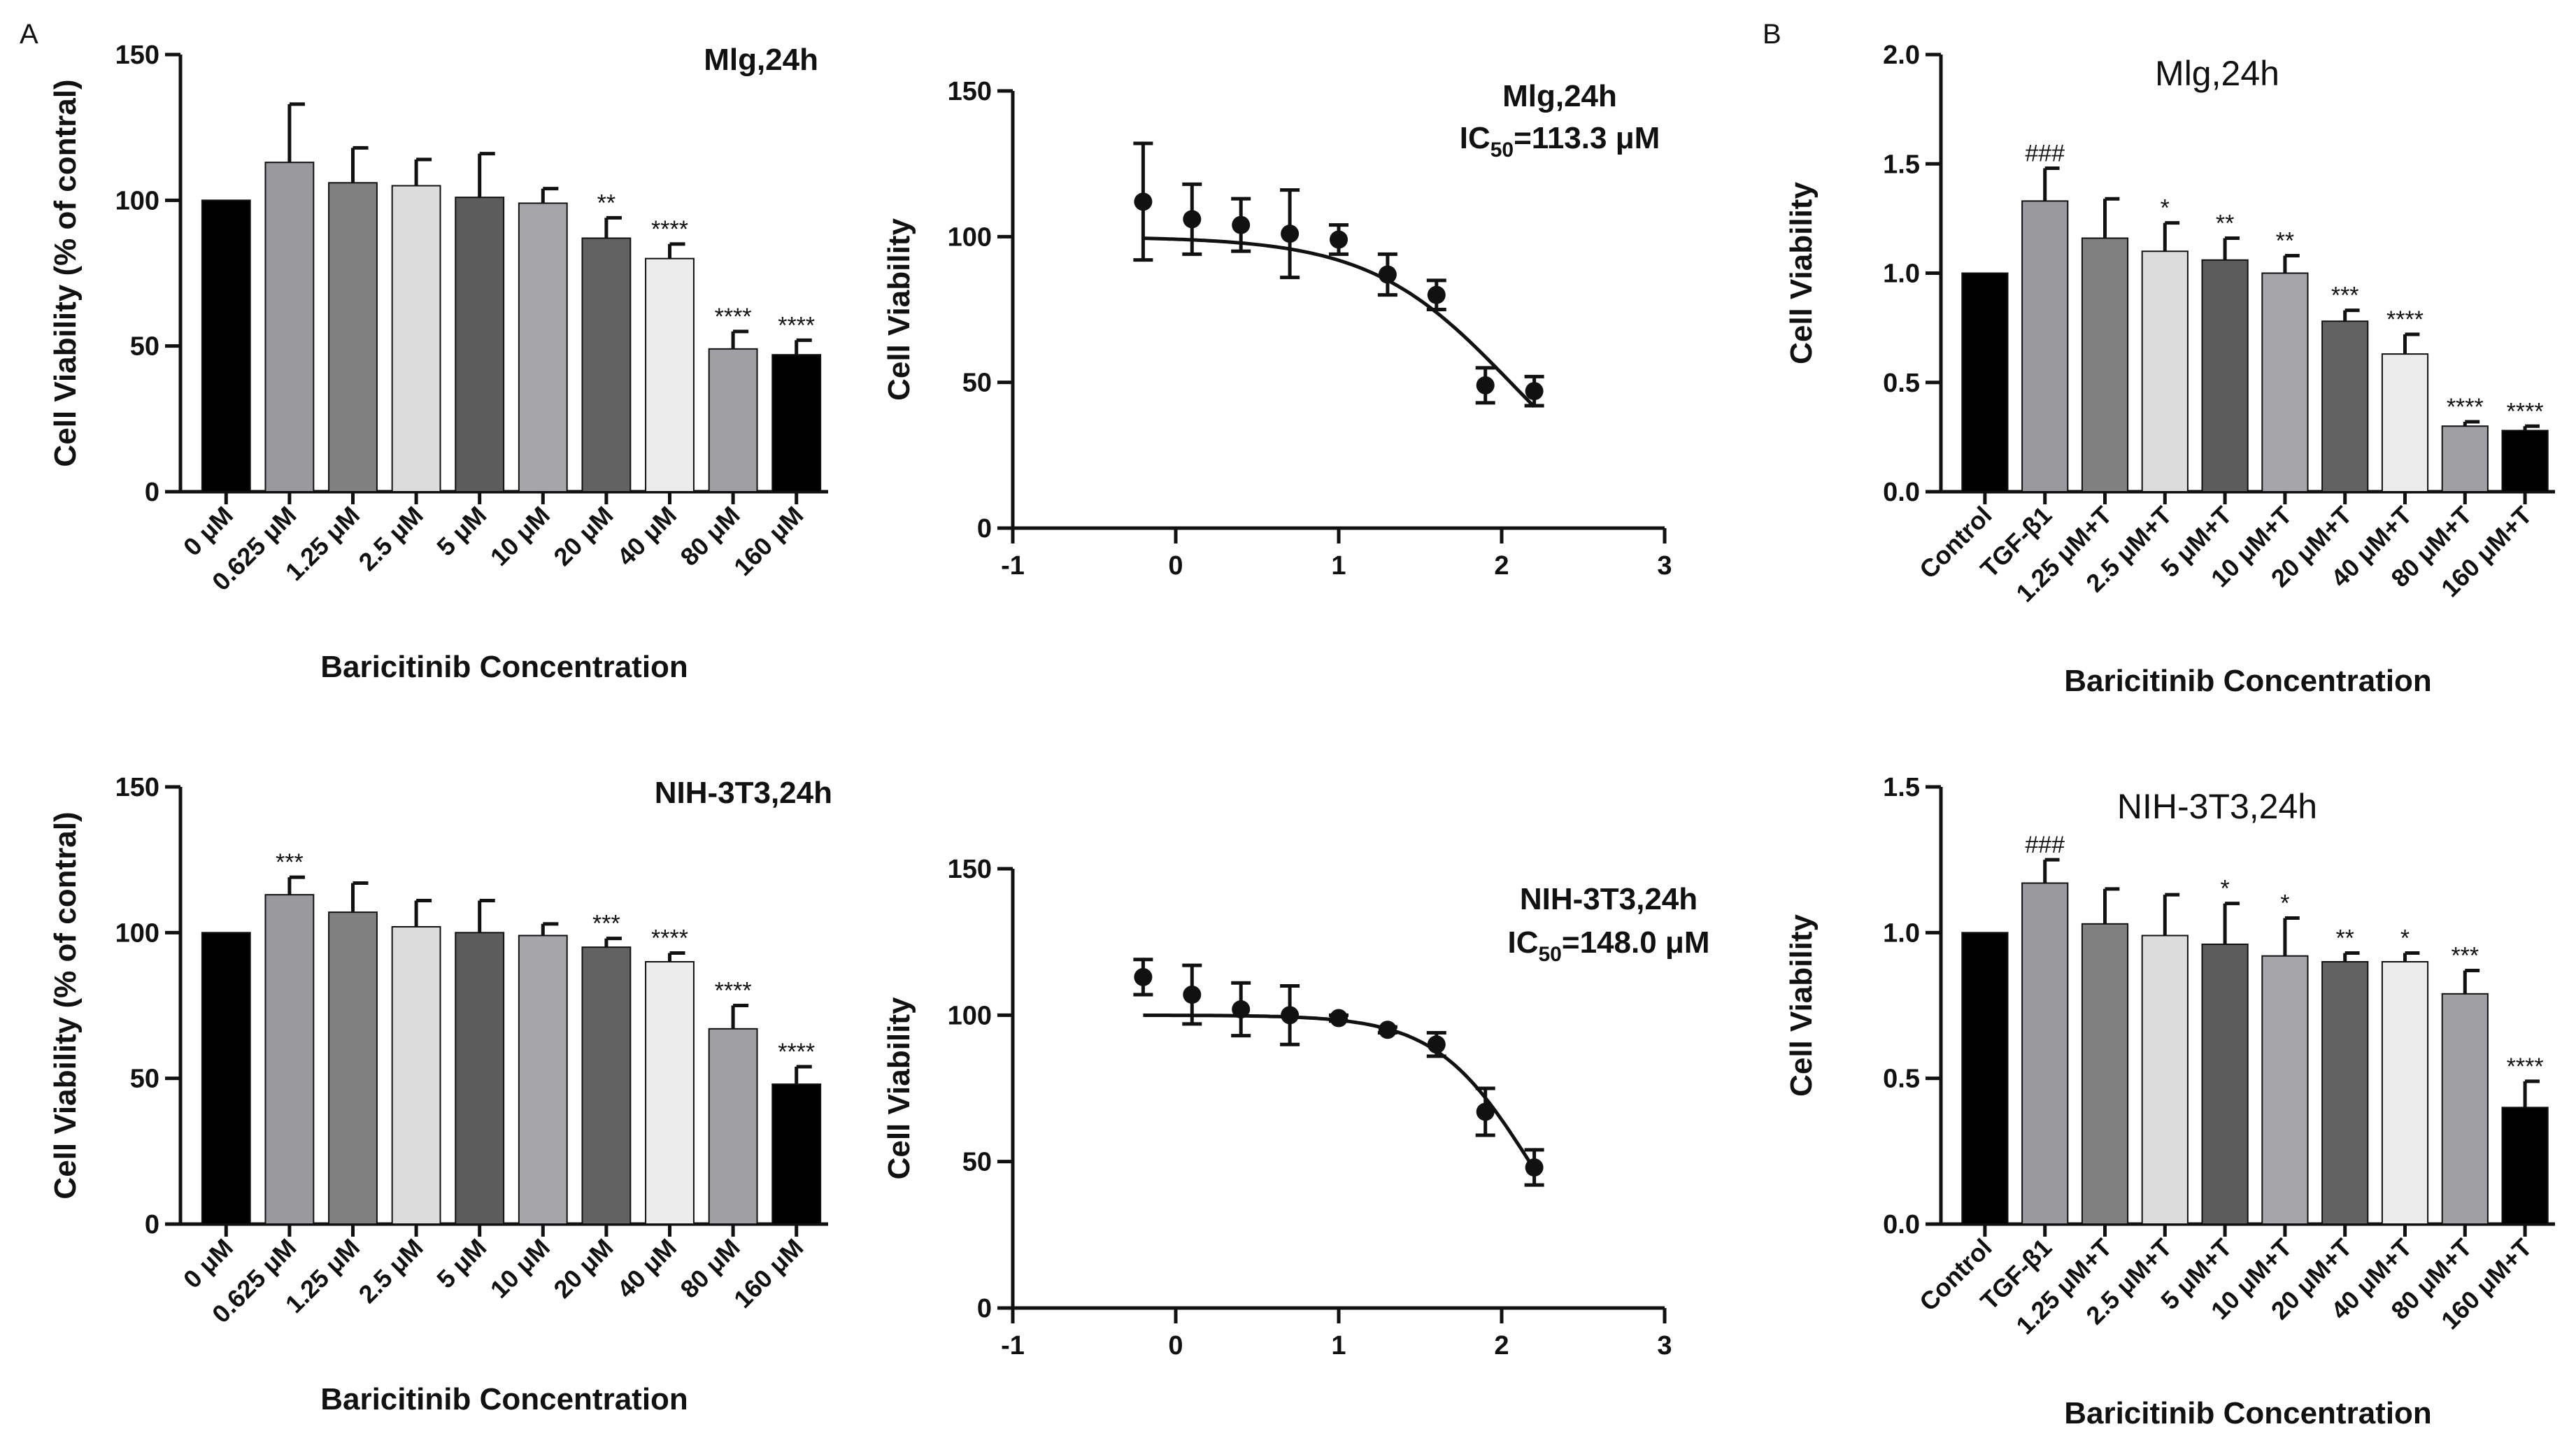 This screenshot has height=1450, width=2576. Describe the element at coordinates (1339, 322) in the screenshot. I see `fit-curve` at that location.